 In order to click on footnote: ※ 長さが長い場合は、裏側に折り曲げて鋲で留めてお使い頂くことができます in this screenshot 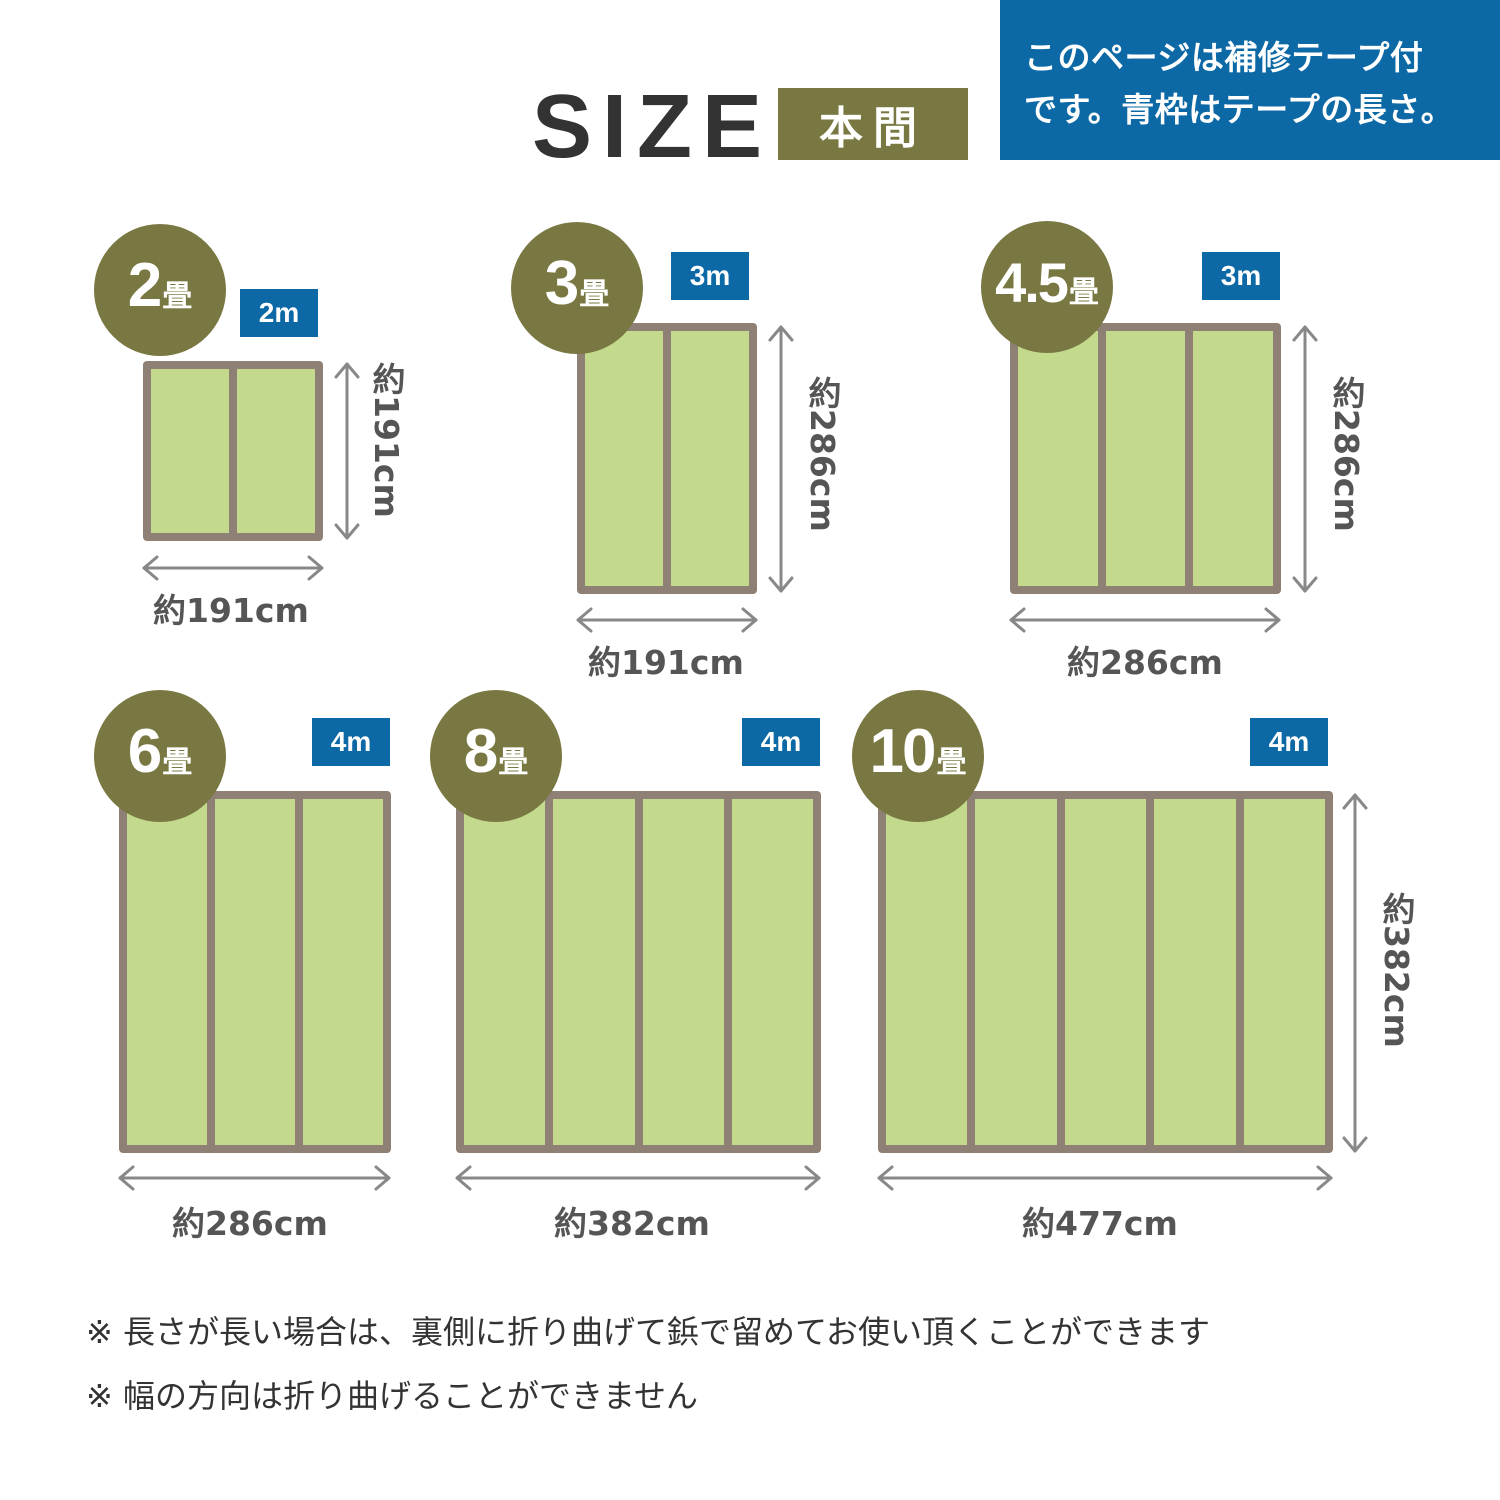, I will do `click(648, 1332)`.